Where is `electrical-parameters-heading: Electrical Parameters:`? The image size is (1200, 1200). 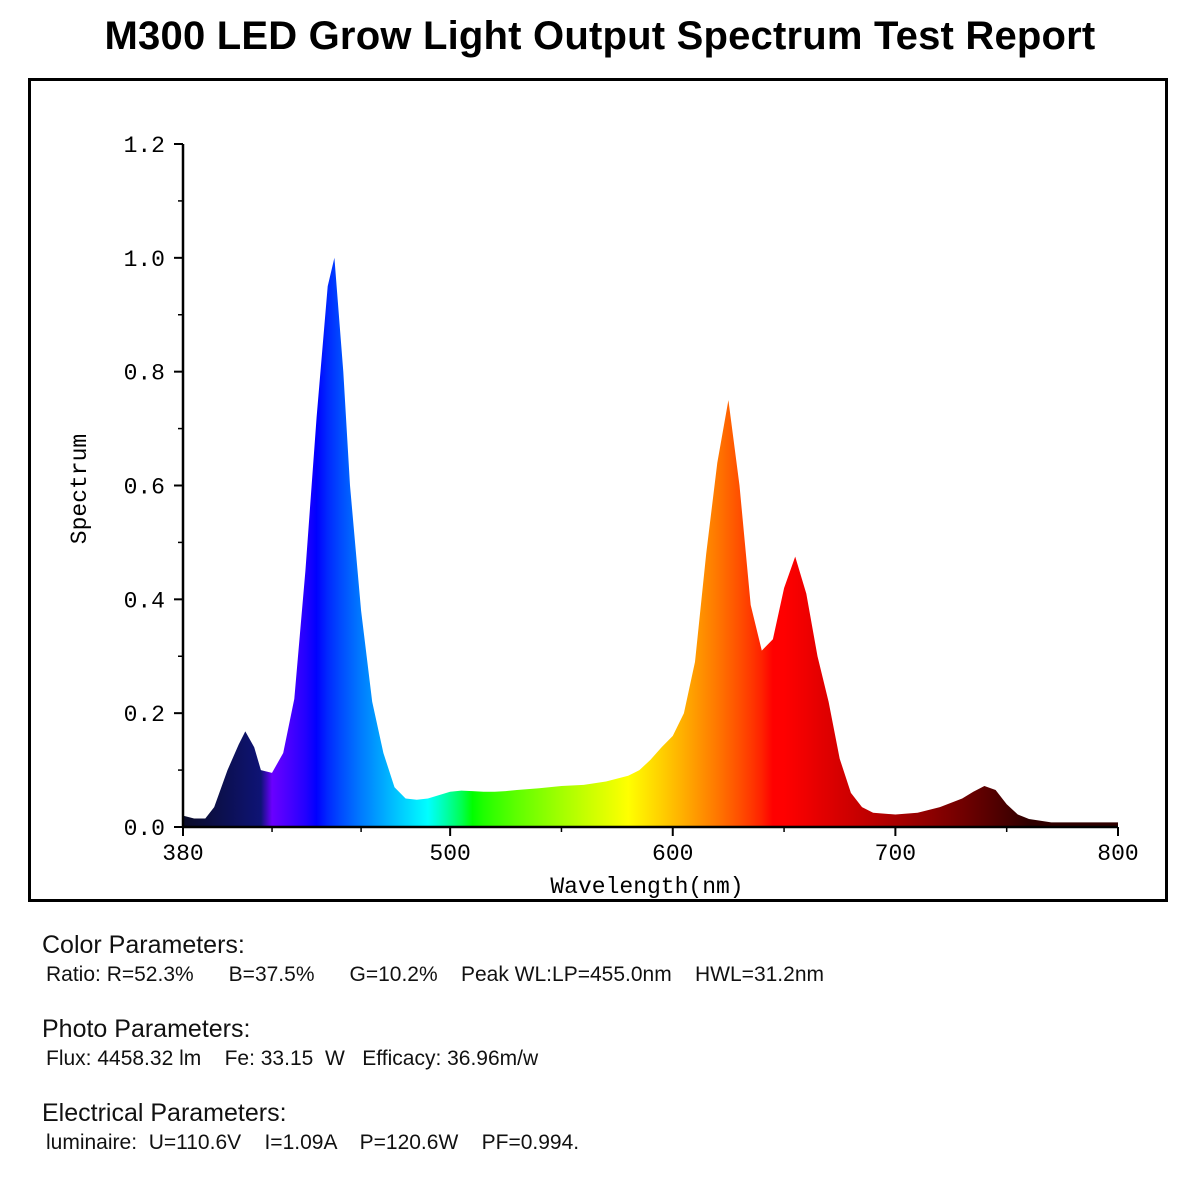
electrical-parameters-heading: Electrical Parameters: is located at coordinates (164, 1113).